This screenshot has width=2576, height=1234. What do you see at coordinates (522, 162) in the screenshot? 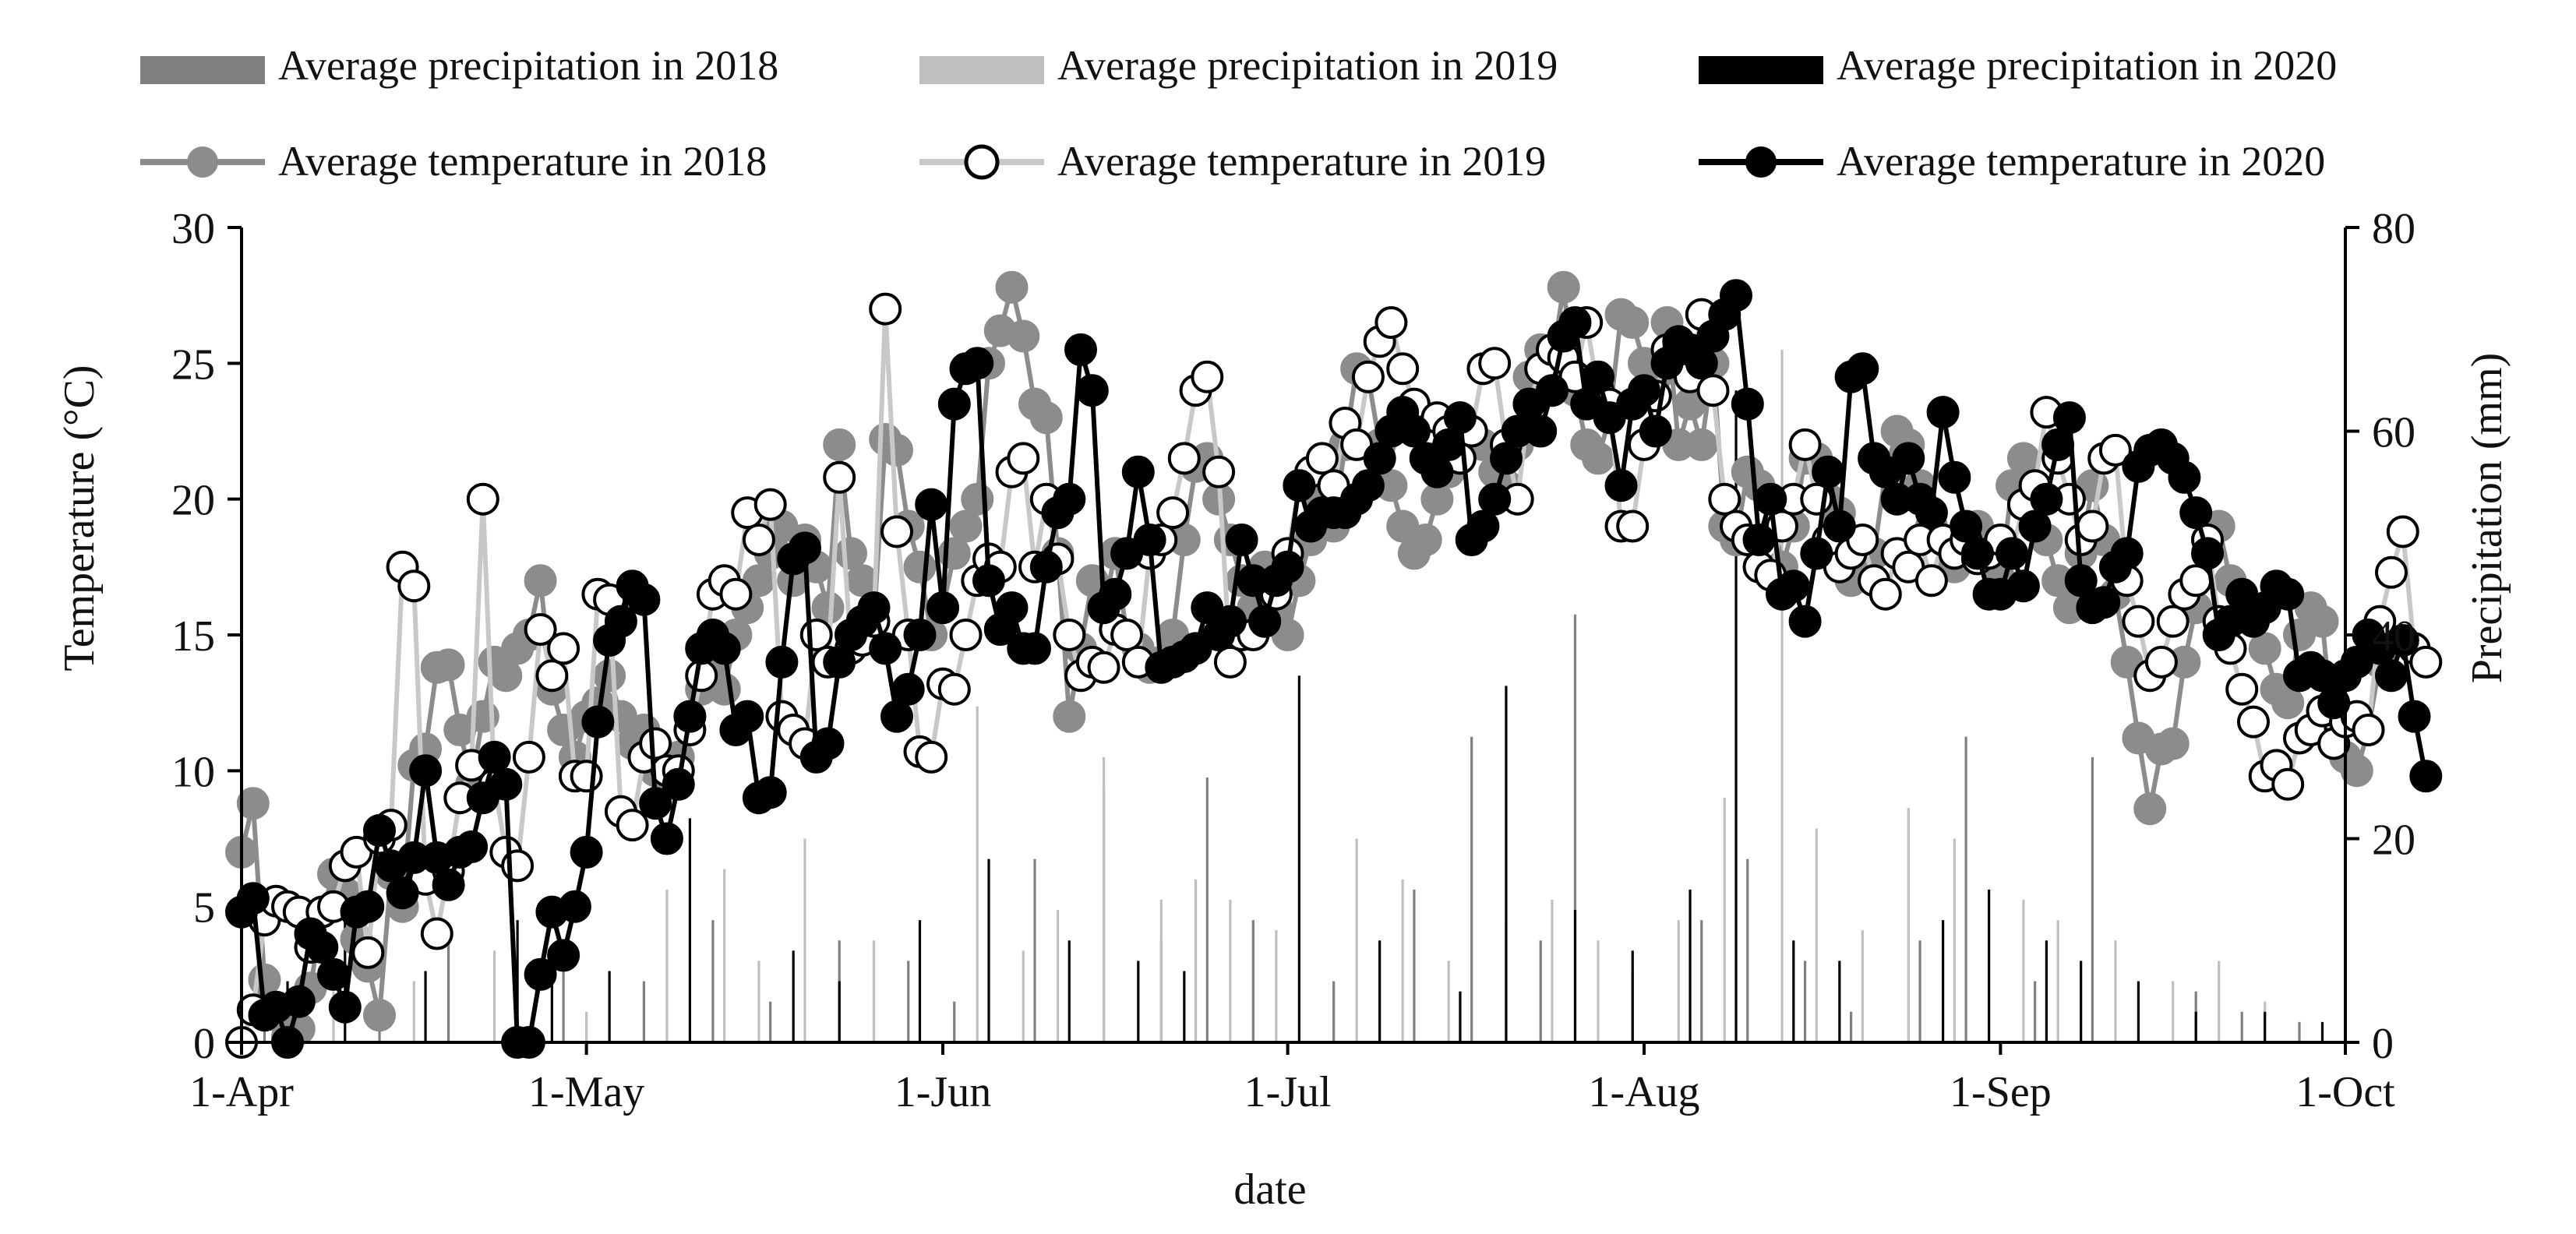
I see `legend-label-temp-2018: Average temperature in 2018` at bounding box center [522, 162].